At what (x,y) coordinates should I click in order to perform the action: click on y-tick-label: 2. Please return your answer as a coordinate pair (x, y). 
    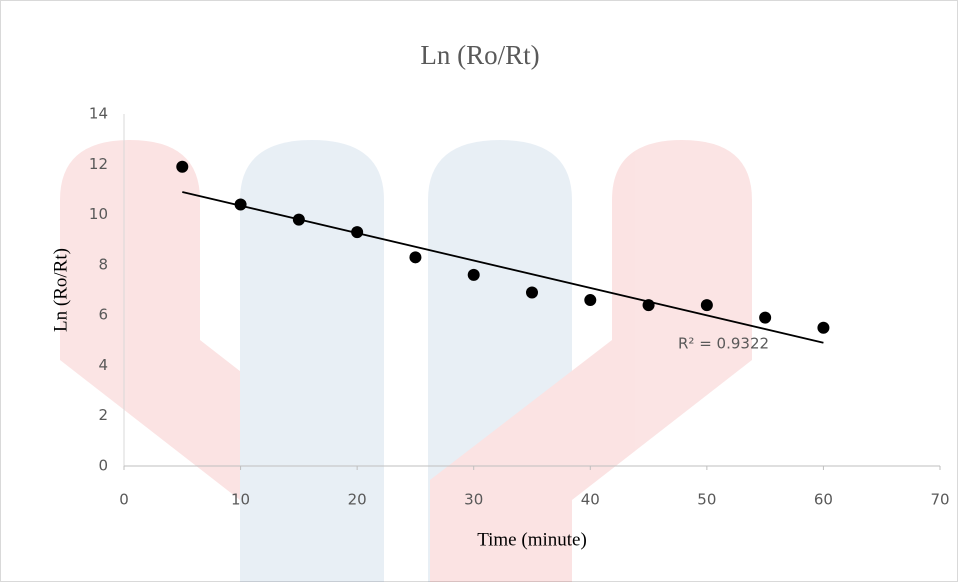
    Looking at the image, I should click on (103, 415).